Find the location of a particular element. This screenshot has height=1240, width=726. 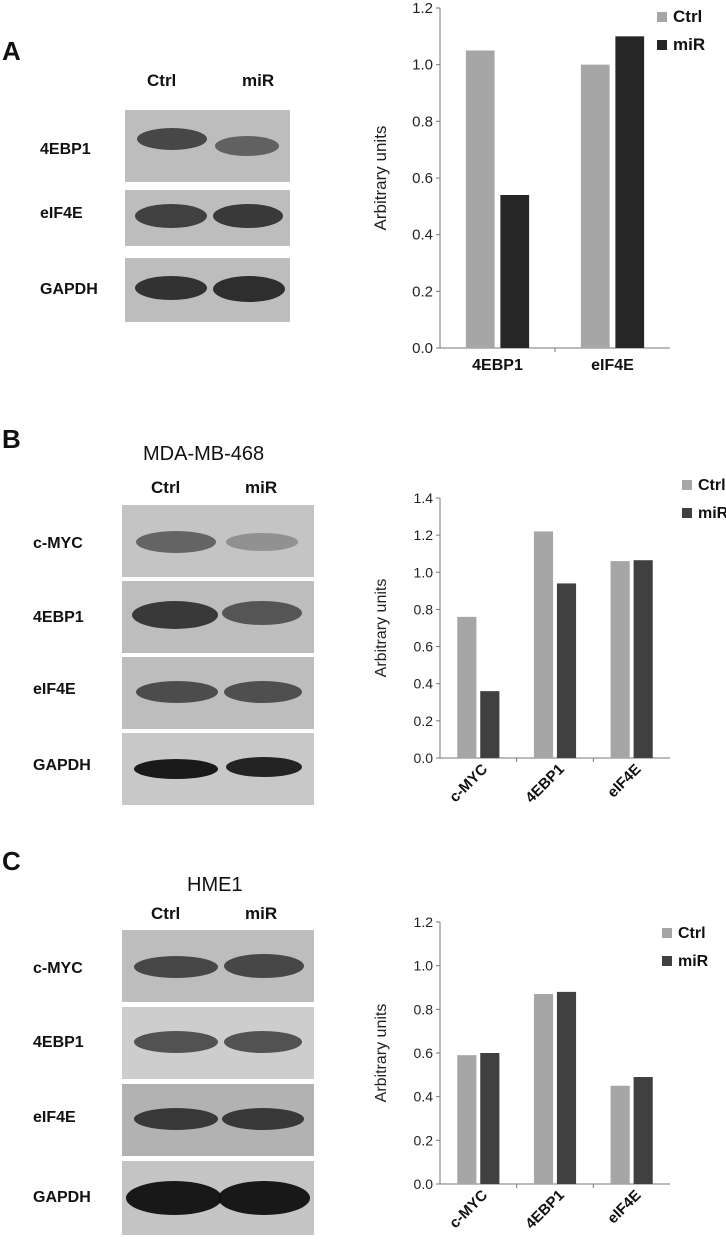

western-blot-4ebp1 is located at coordinates (218, 617).